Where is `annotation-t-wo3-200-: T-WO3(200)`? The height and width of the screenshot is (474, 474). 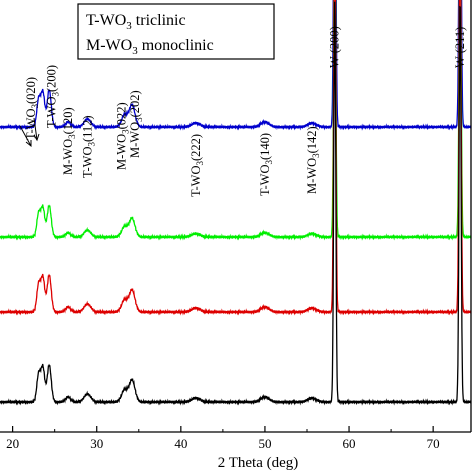
annotation-t-wo3-200-: T-WO3(200) is located at coordinates (53, 96).